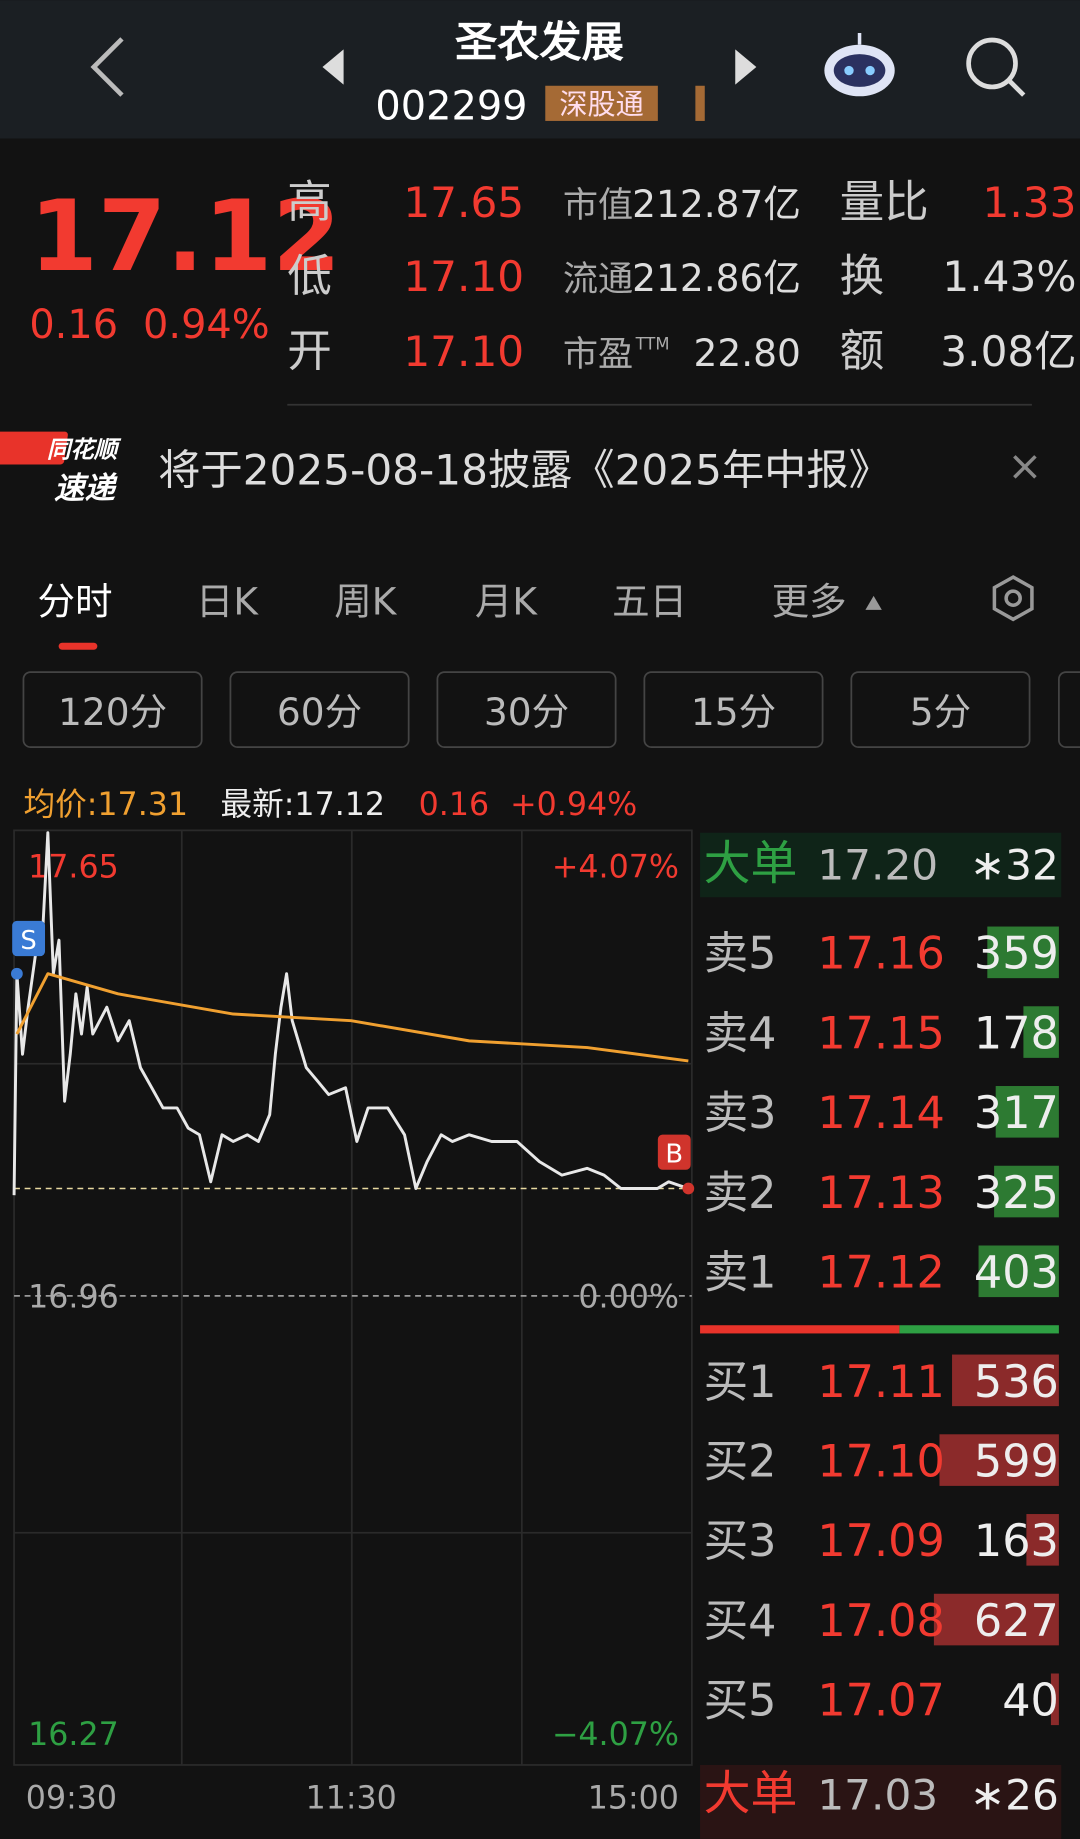  Describe the element at coordinates (1030, 202) in the screenshot. I see `stat-value: 1.33` at that location.